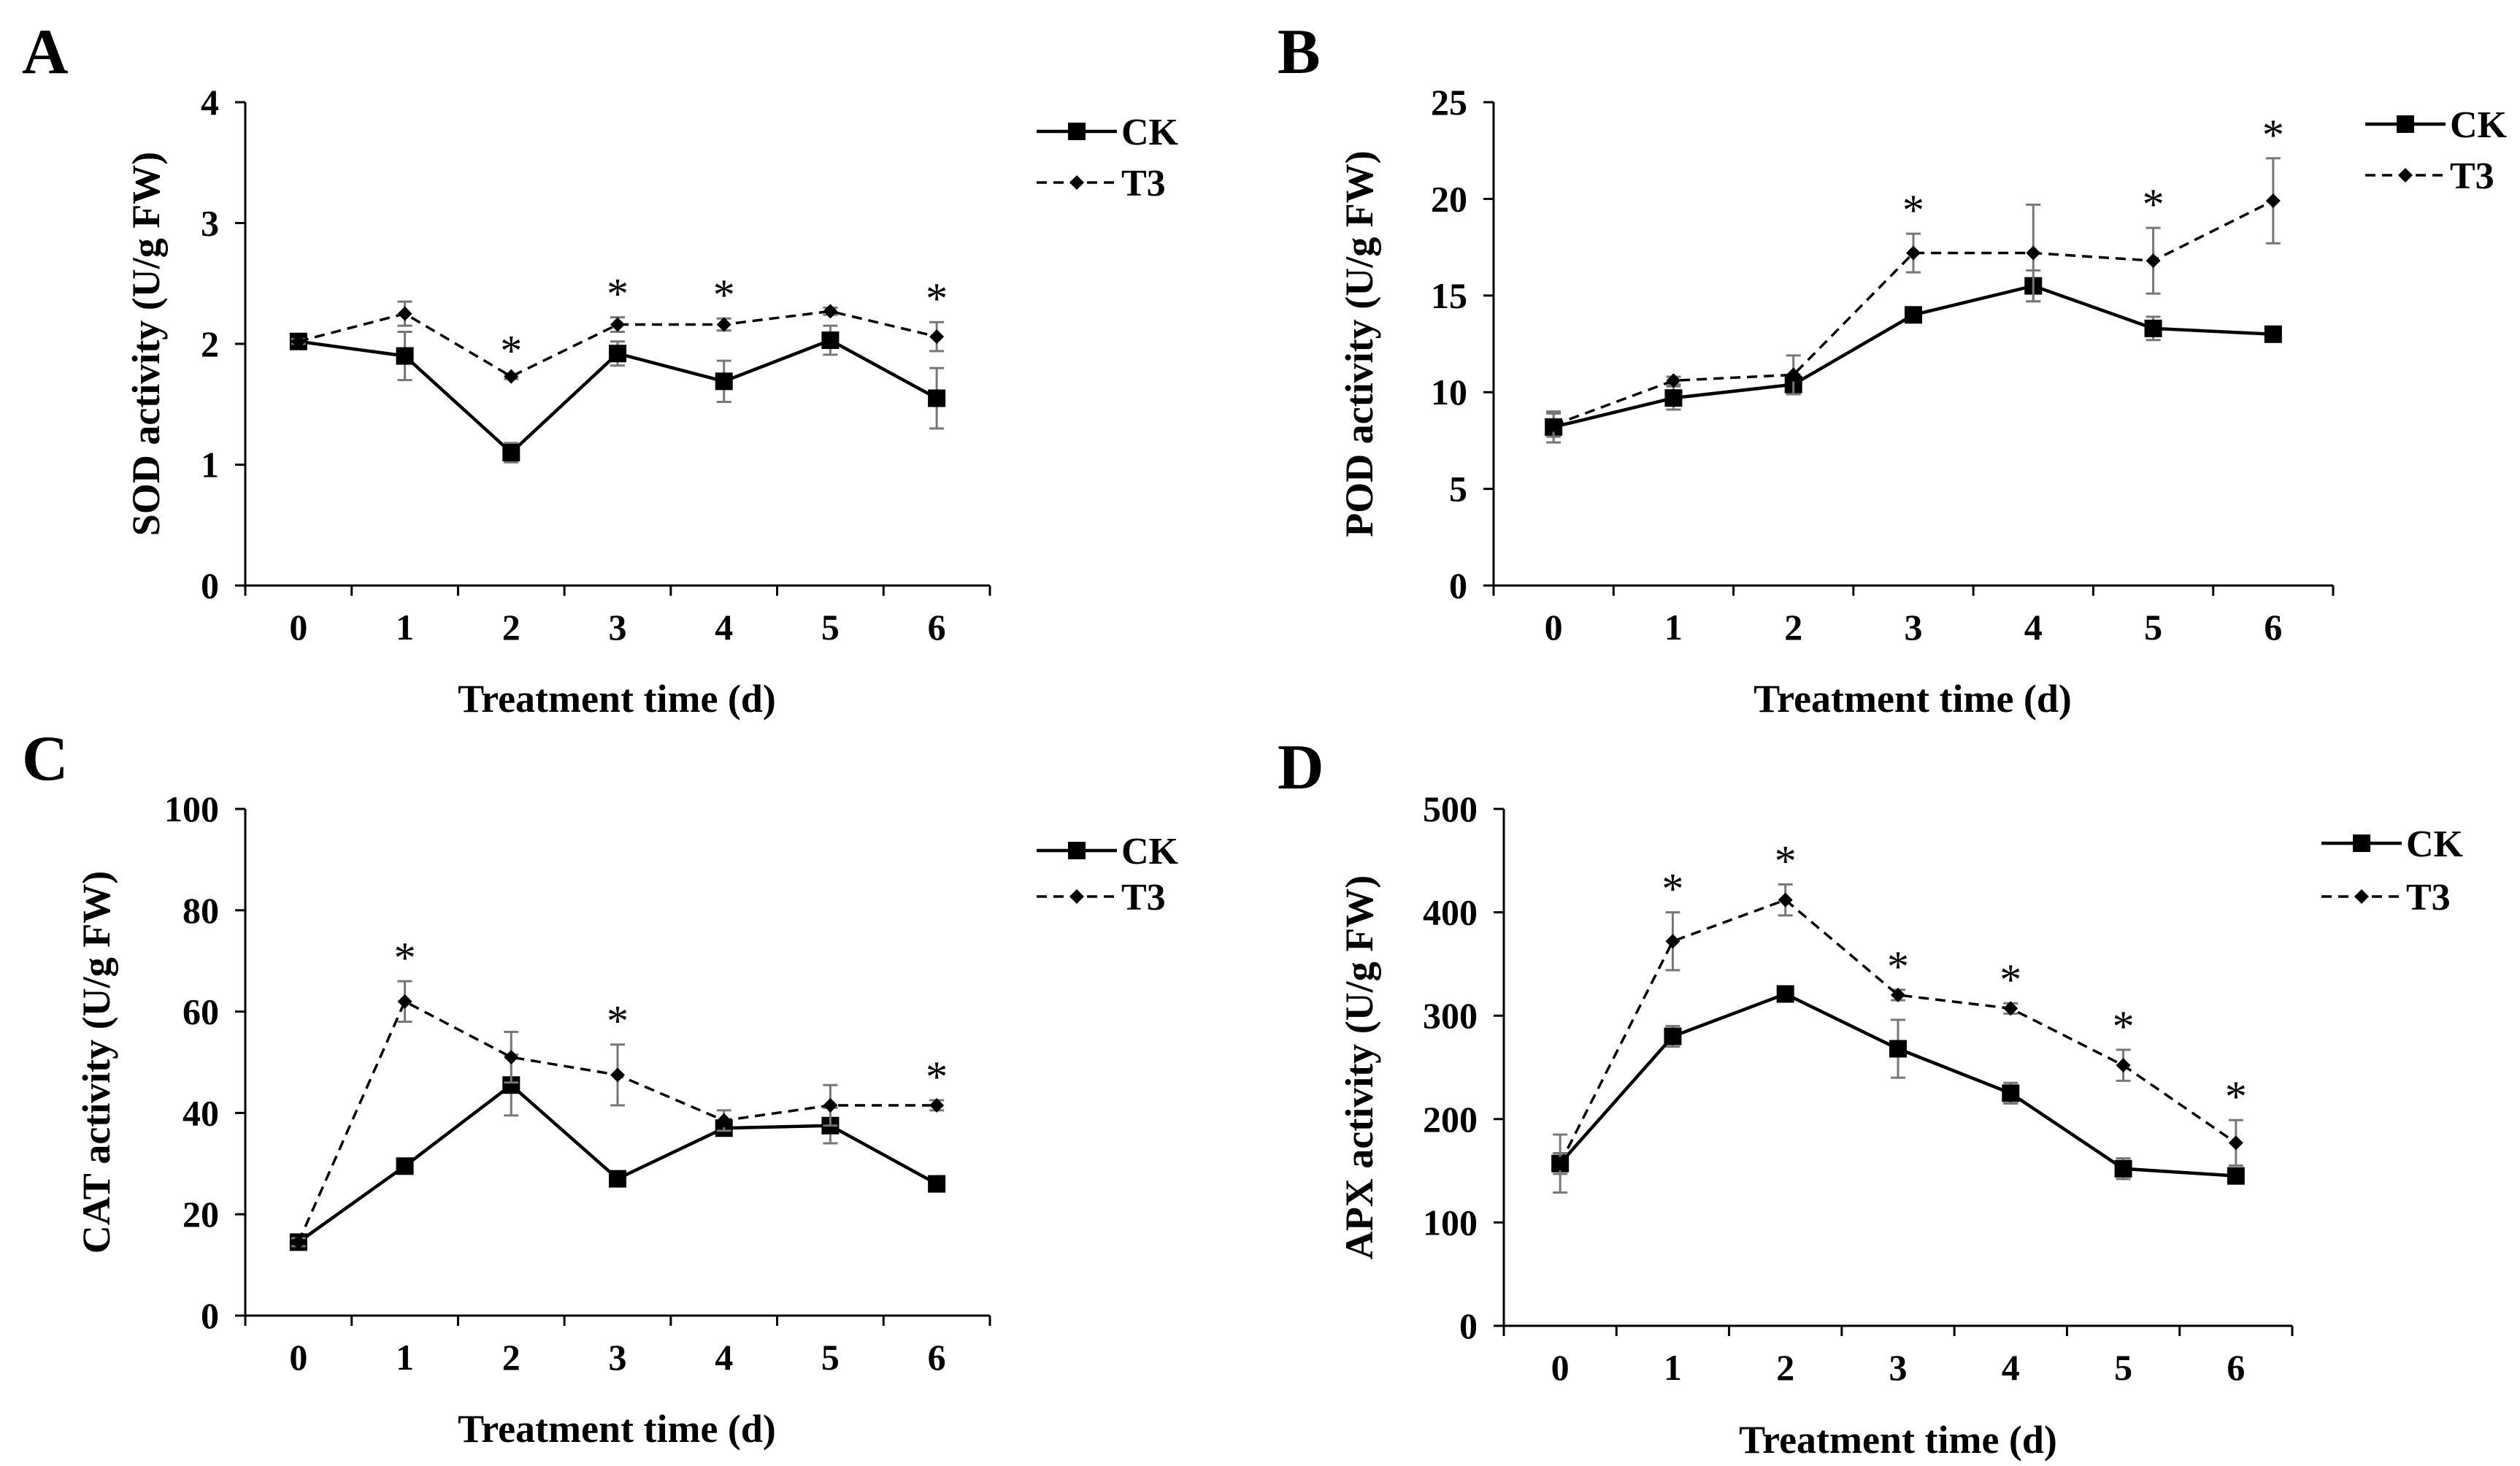 The height and width of the screenshot is (1466, 2520). I want to click on y-tick-label: 15, so click(1449, 295).